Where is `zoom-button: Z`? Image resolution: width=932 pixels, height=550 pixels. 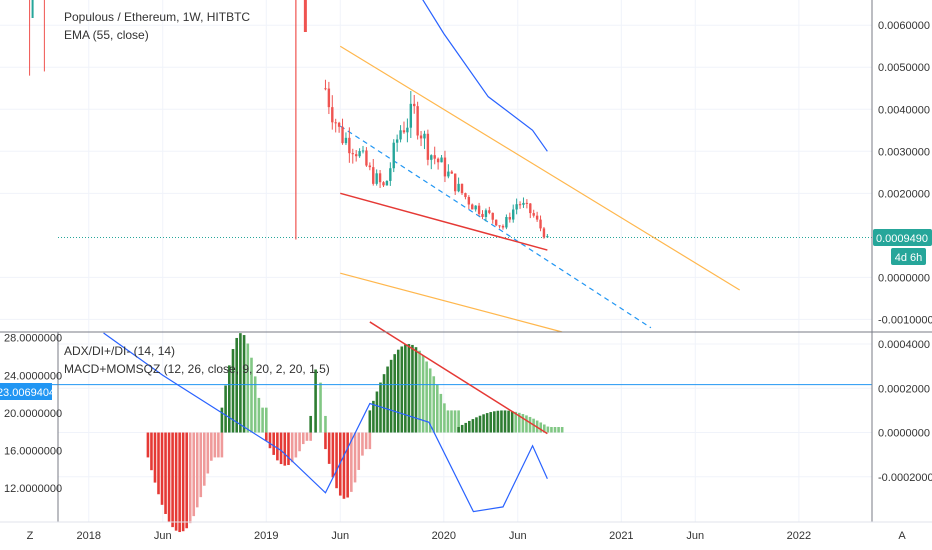 zoom-button: Z is located at coordinates (30, 536).